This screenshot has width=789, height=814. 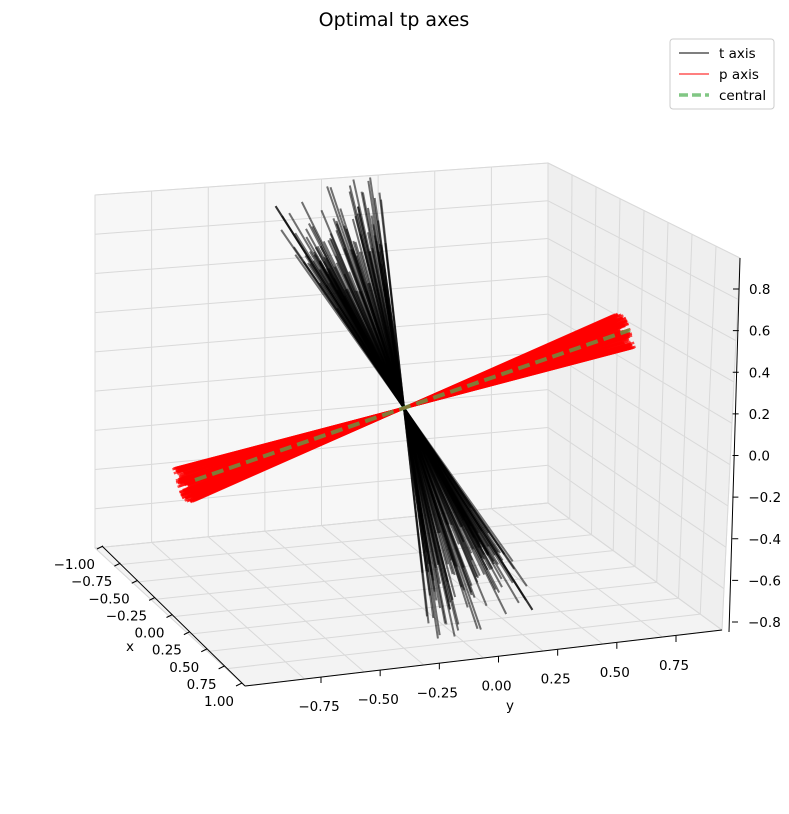 I want to click on z-tick-label: −0.6, so click(x=764, y=581).